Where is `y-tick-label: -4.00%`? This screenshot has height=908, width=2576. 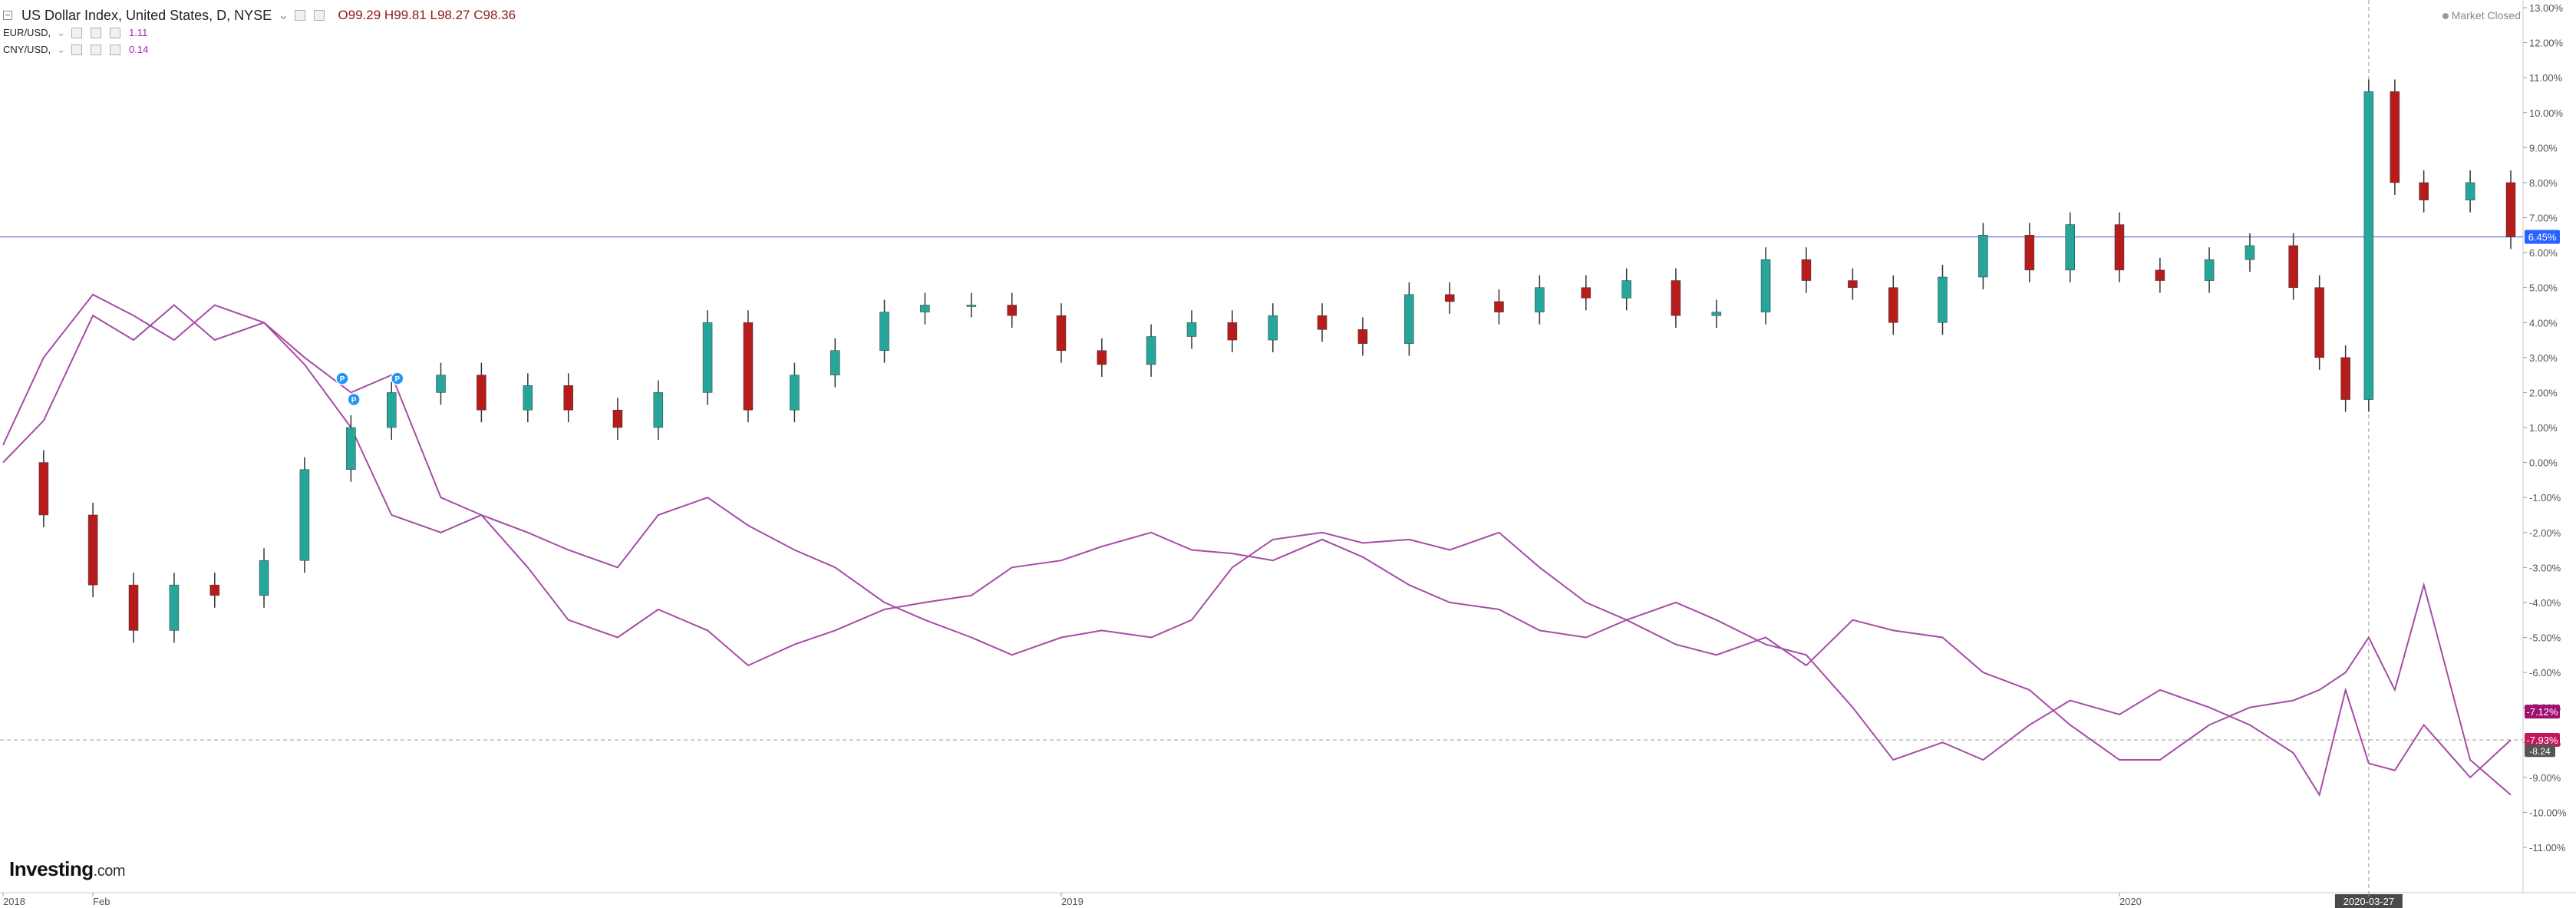
y-tick-label: -4.00% is located at coordinates (2545, 603).